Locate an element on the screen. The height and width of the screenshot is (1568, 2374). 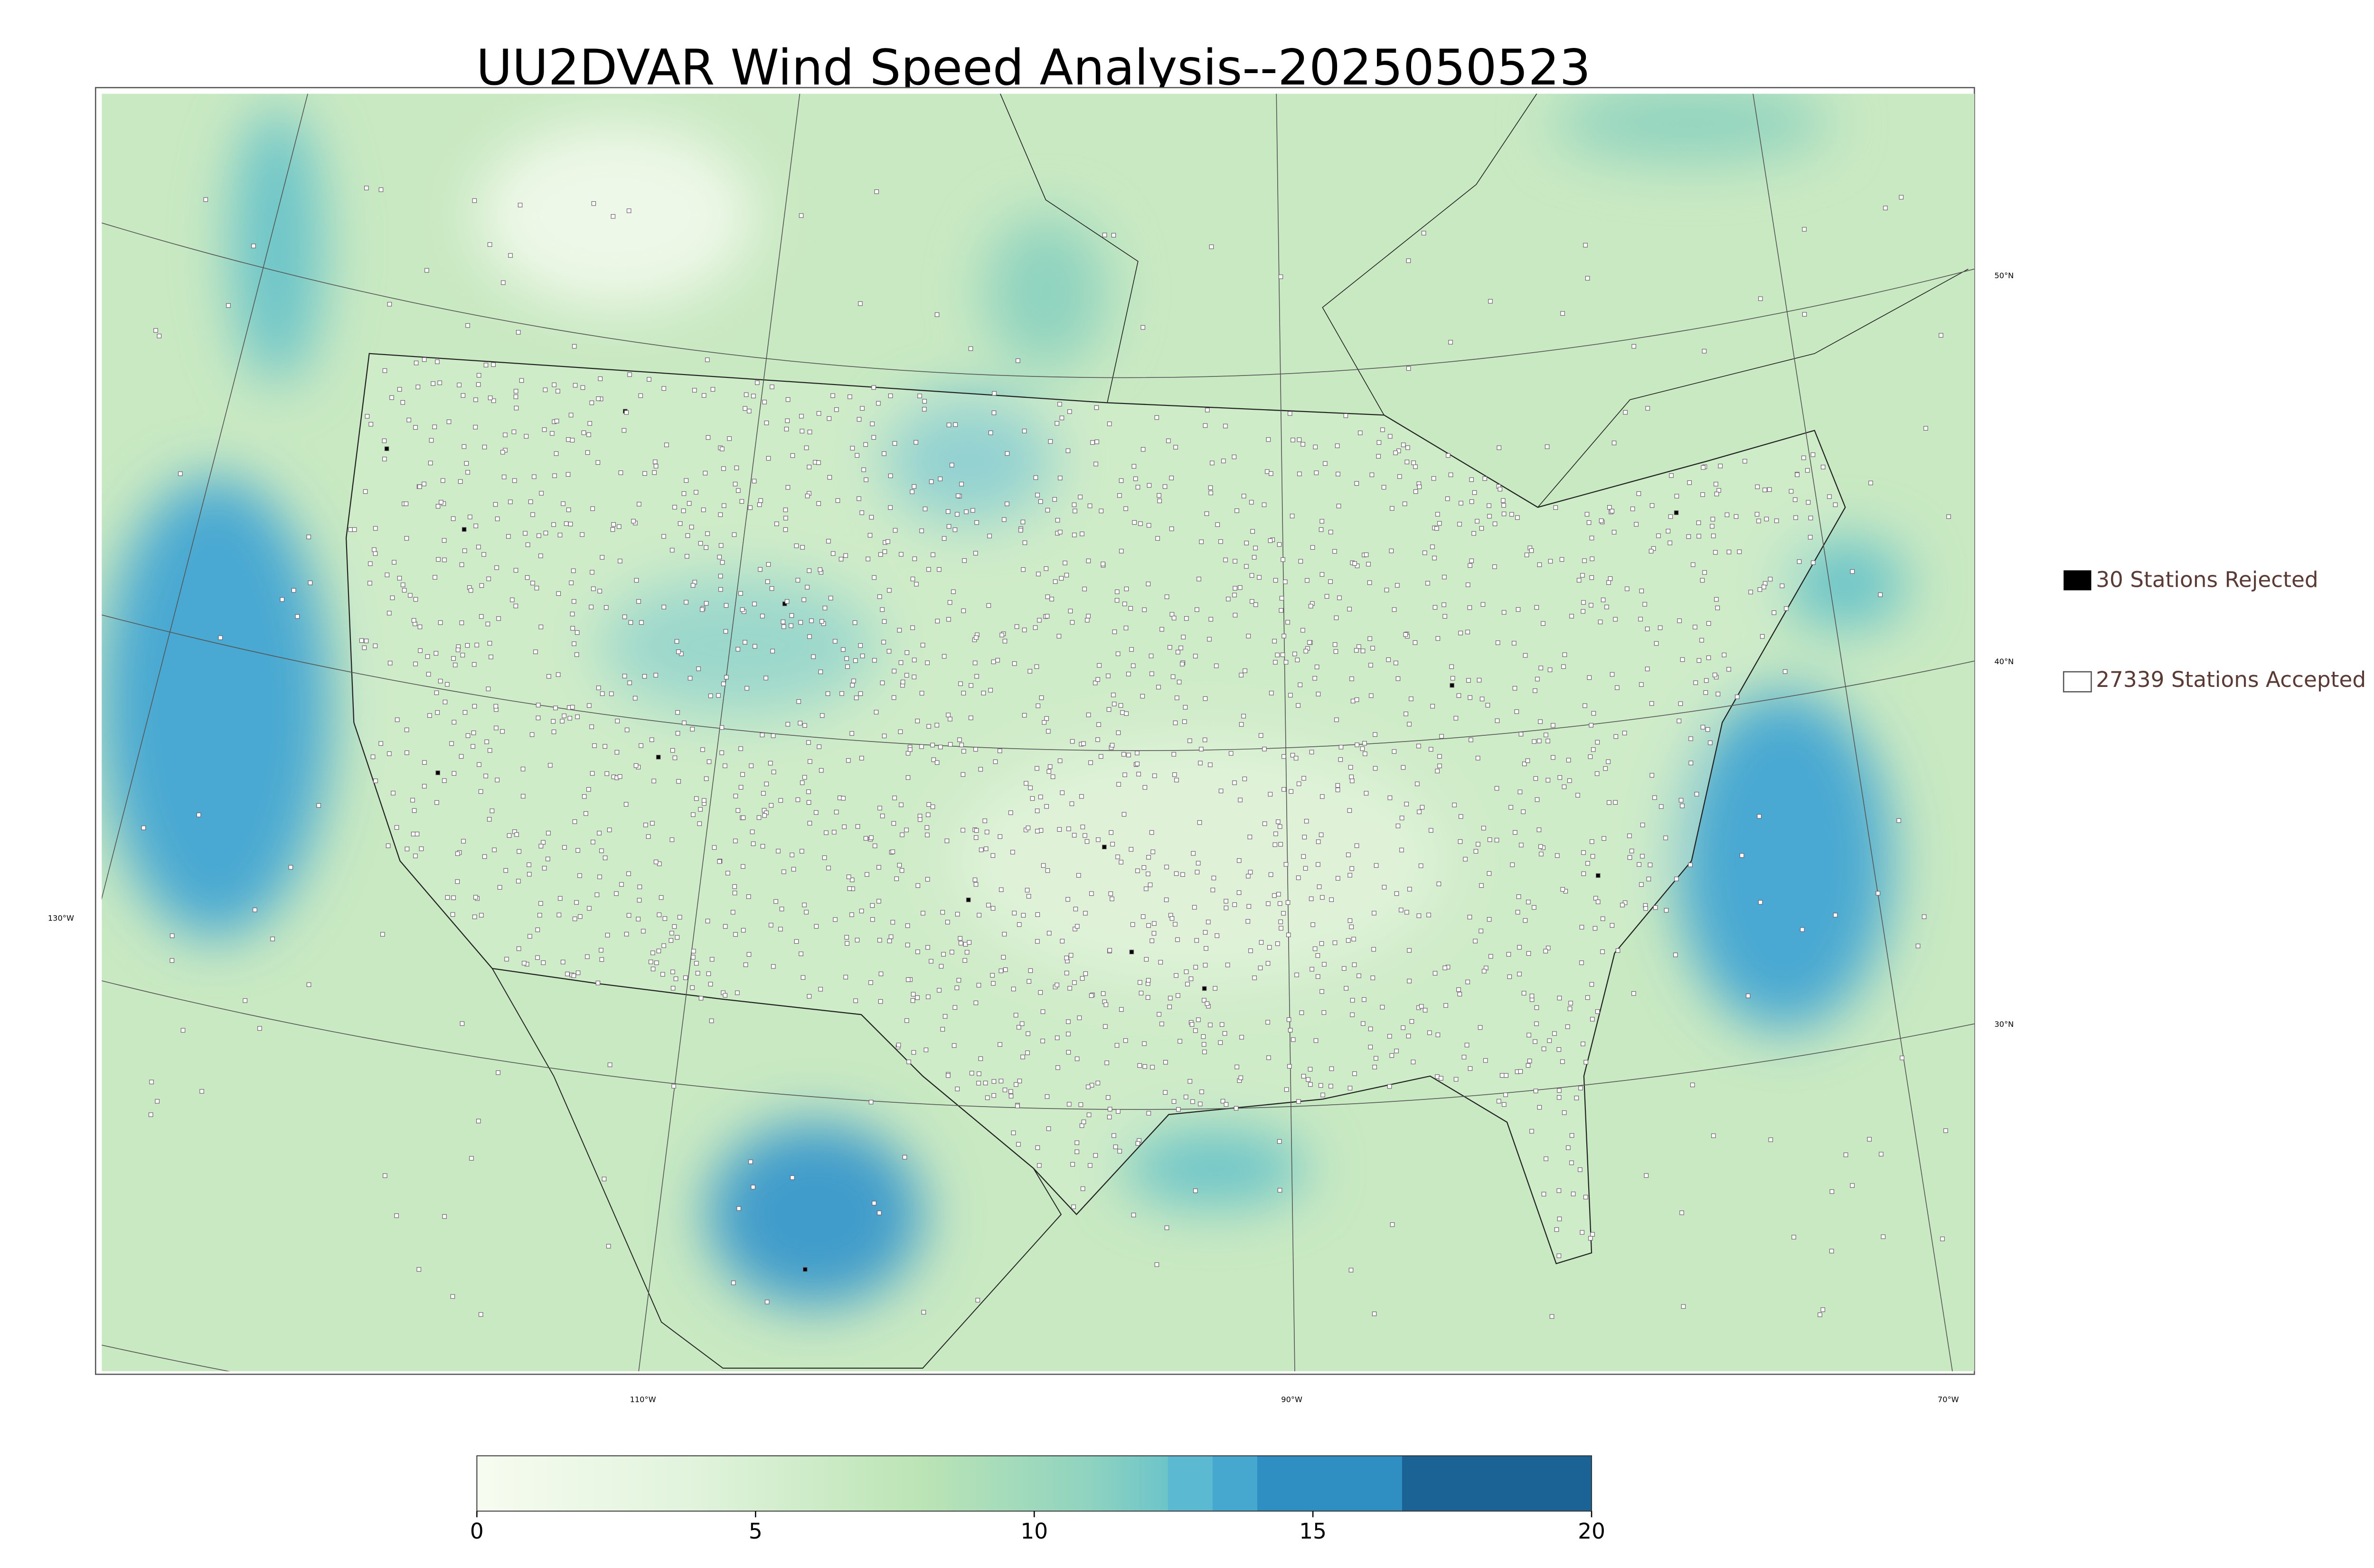
longitude-label: 130°W is located at coordinates (61, 918).